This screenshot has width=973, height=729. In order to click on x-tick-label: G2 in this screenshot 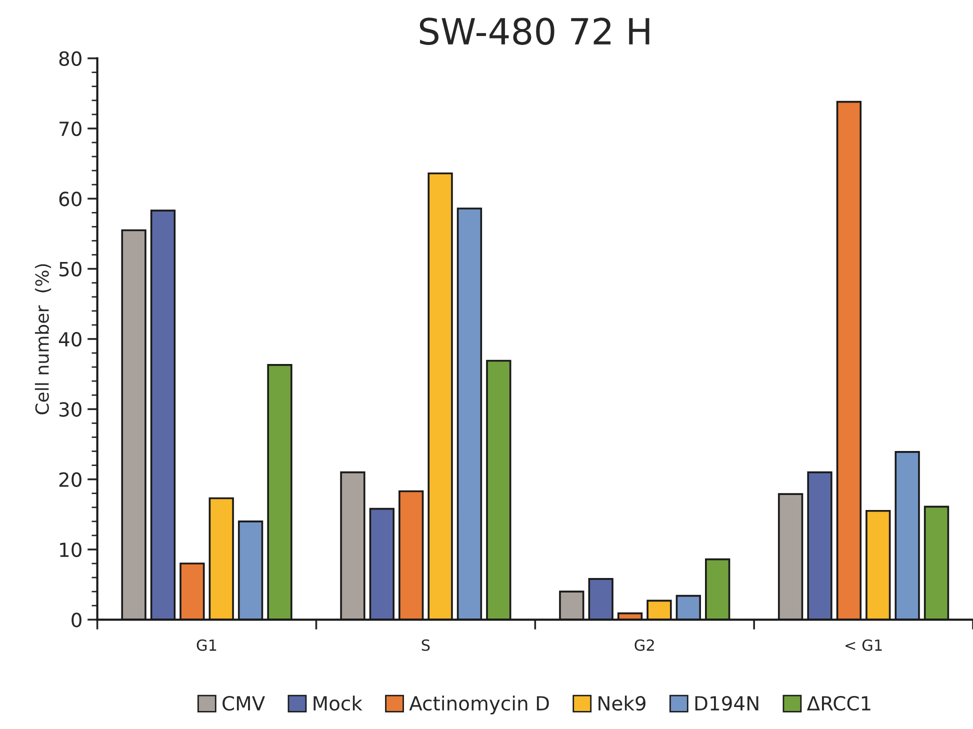, I will do `click(644, 645)`.